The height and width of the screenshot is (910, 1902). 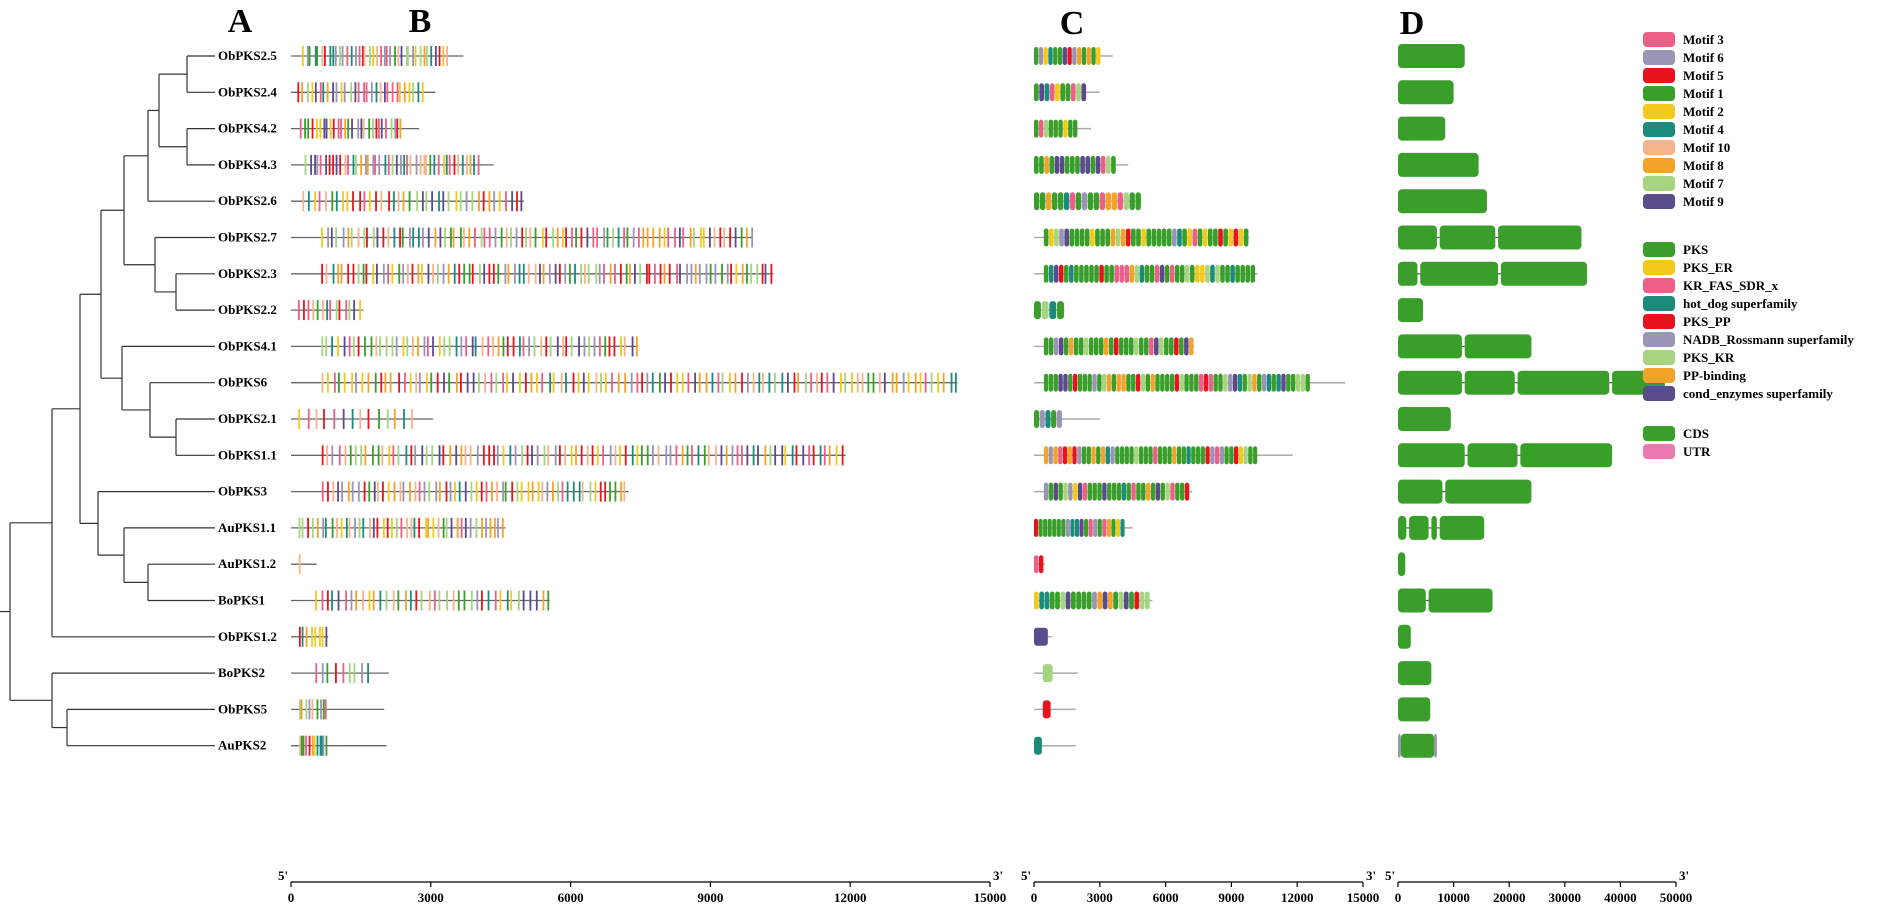 I want to click on panel-c-three-prime-label: 3', so click(x=1371, y=875).